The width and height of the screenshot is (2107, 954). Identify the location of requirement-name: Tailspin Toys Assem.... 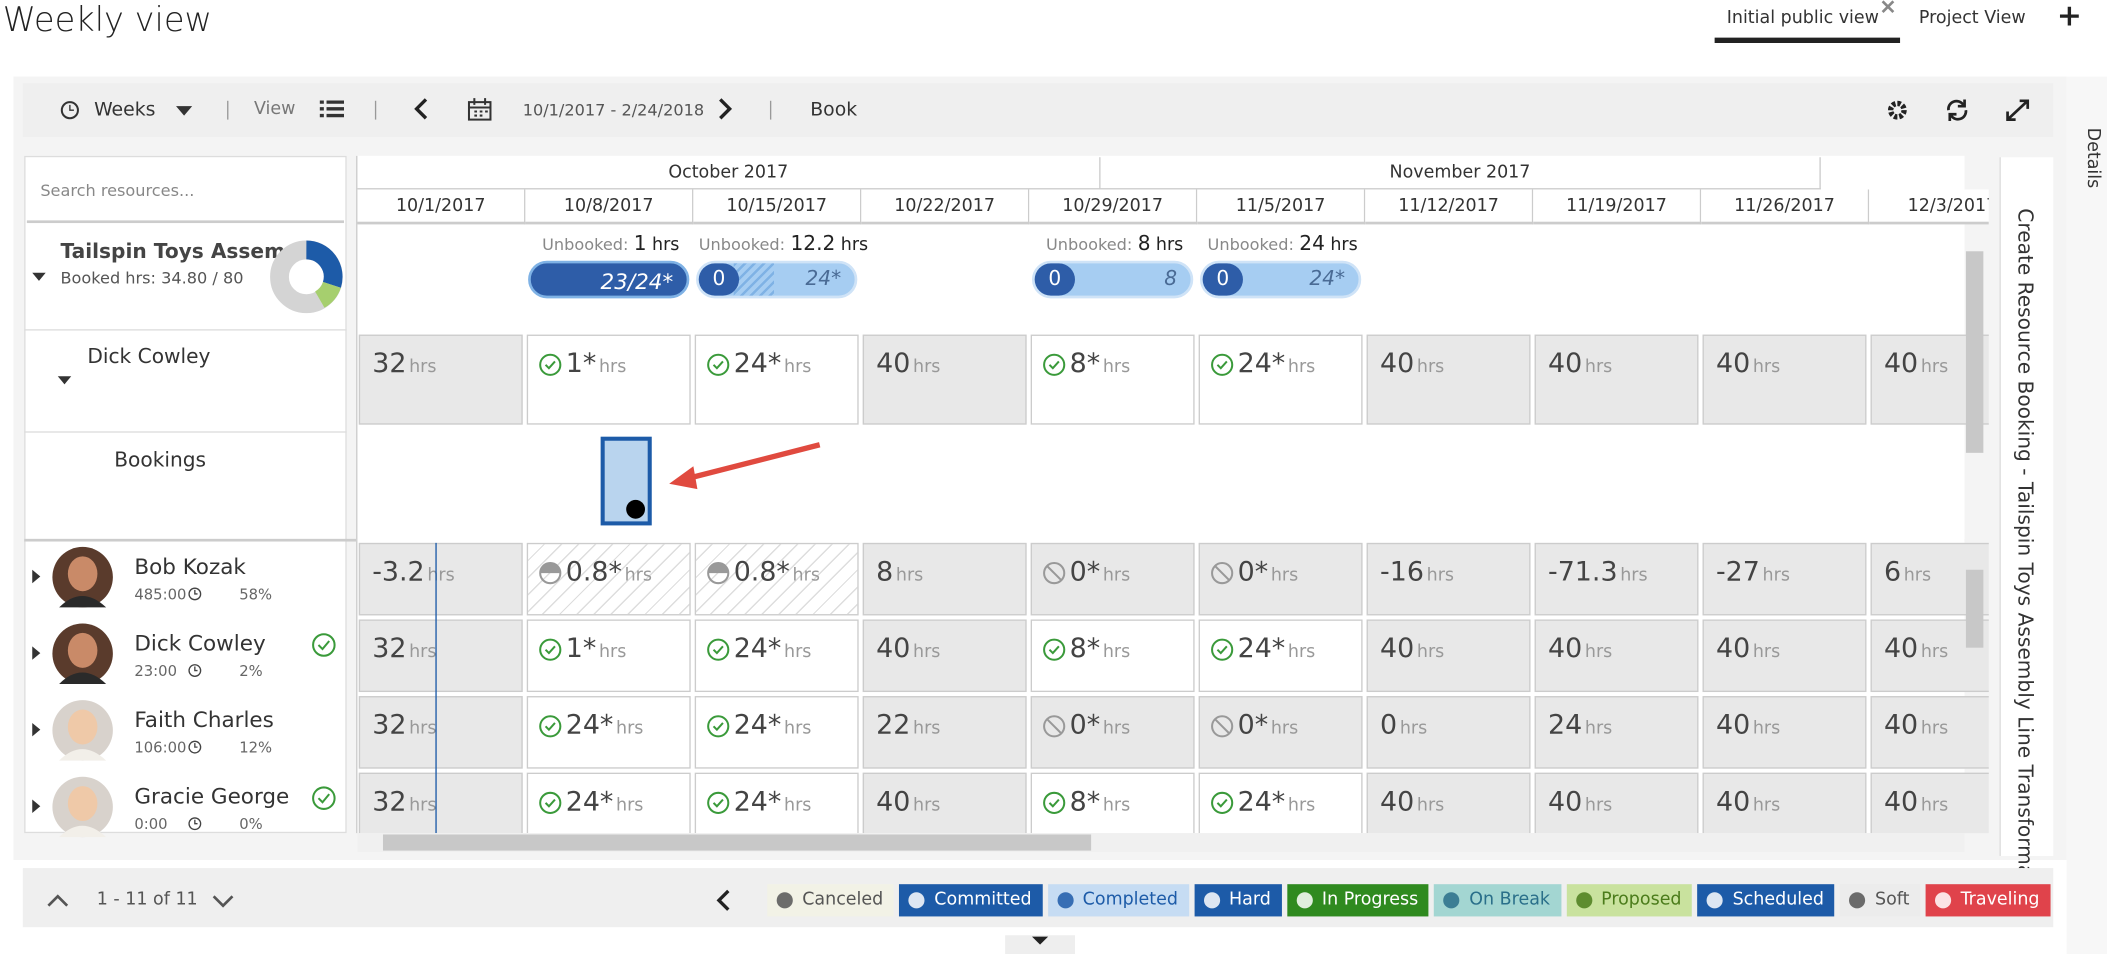
(184, 251).